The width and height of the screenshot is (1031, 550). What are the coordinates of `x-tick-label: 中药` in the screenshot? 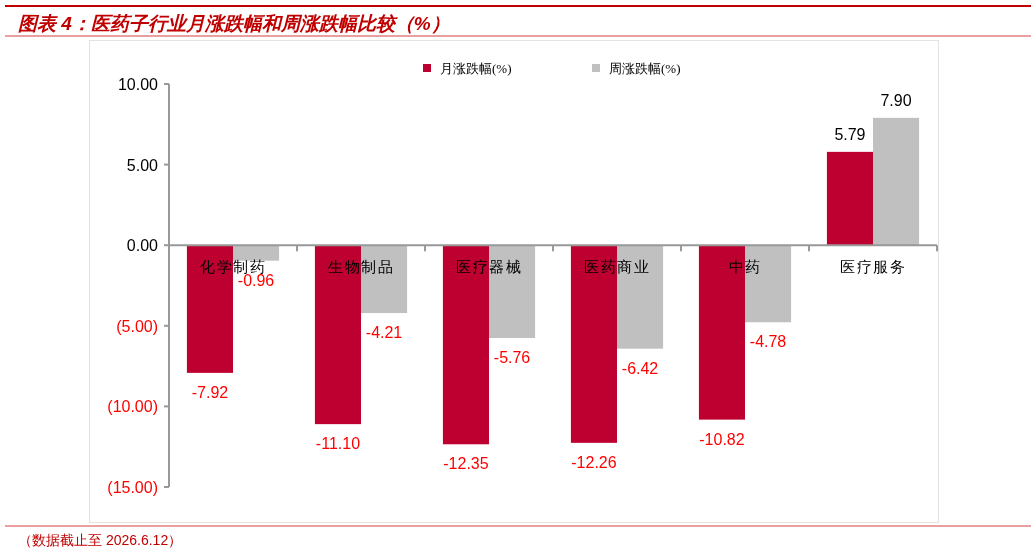 It's located at (745, 267).